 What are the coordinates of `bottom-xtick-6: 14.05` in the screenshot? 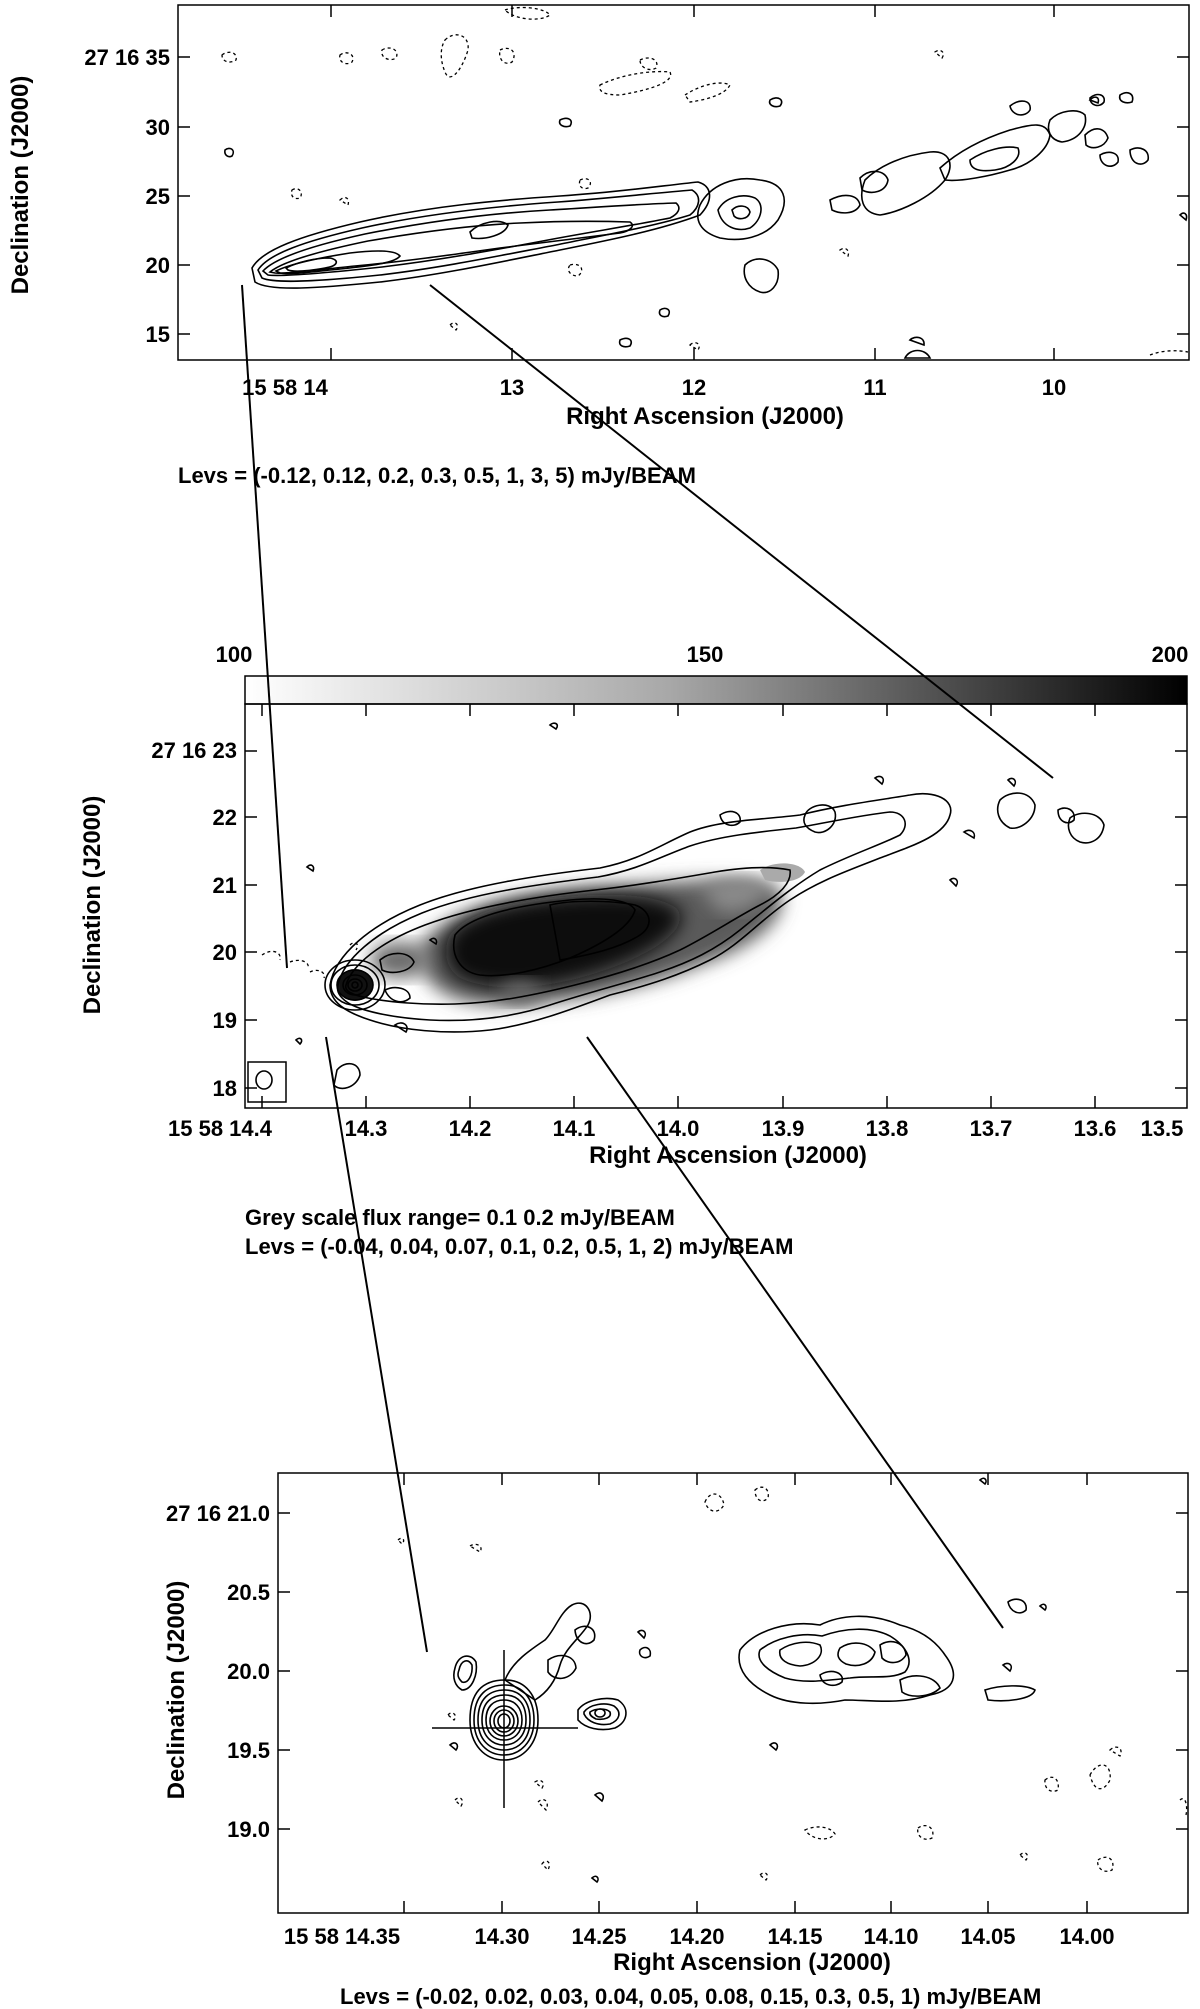 It's located at (987, 1936).